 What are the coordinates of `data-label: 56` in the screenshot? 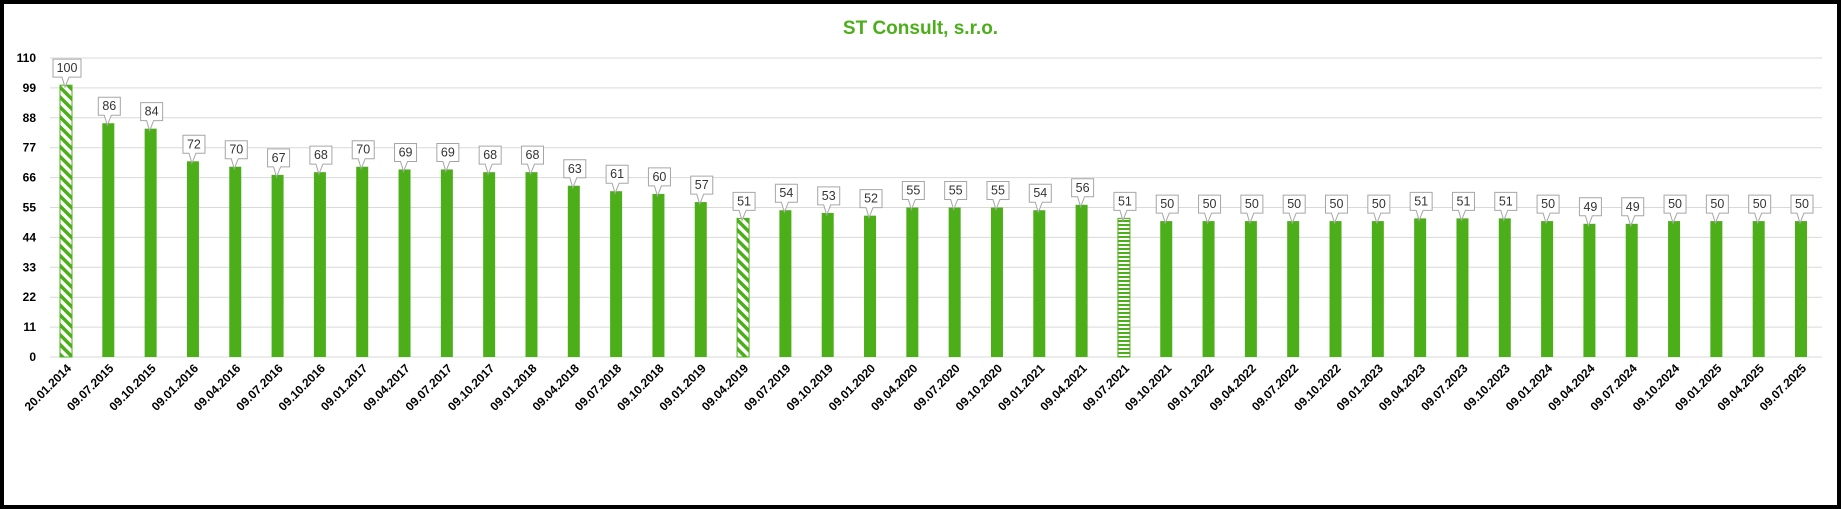 It's located at (1083, 193).